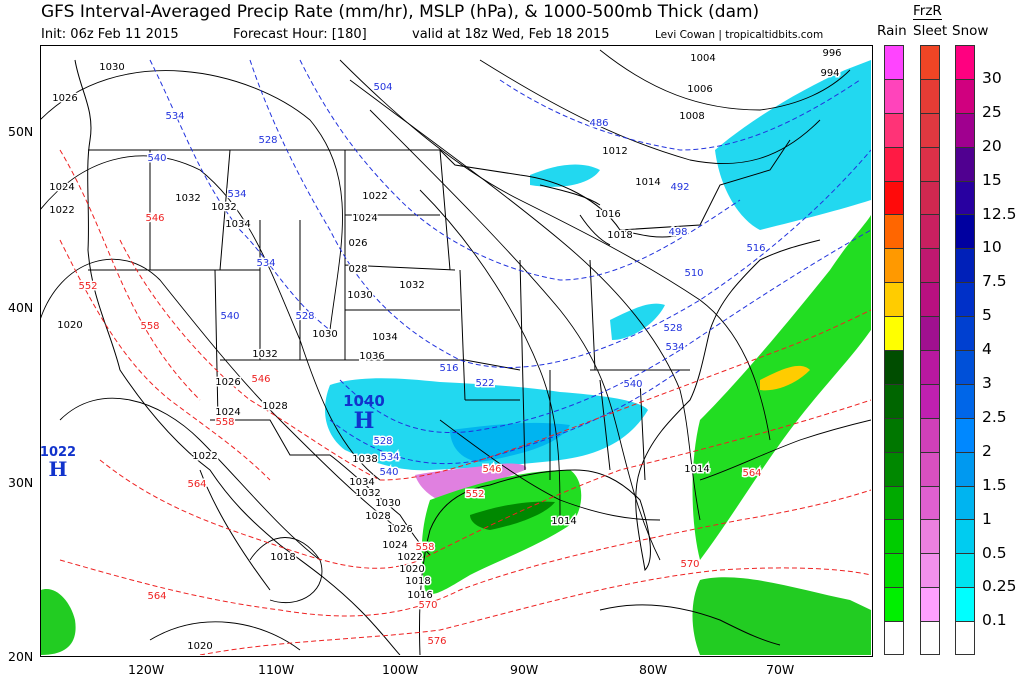  I want to click on isobar-label: 1006, so click(699, 89).